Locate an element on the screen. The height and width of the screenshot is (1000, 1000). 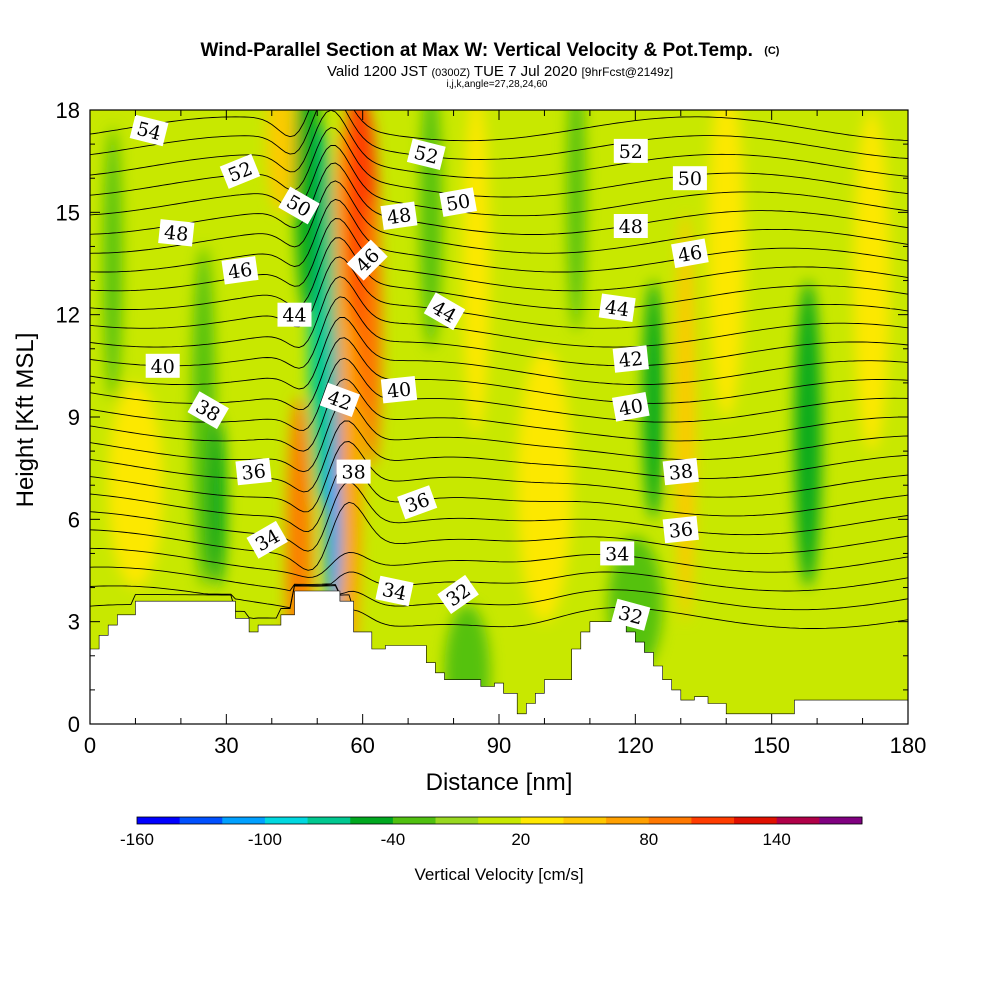
contour-label-26: 42 is located at coordinates (630, 359).